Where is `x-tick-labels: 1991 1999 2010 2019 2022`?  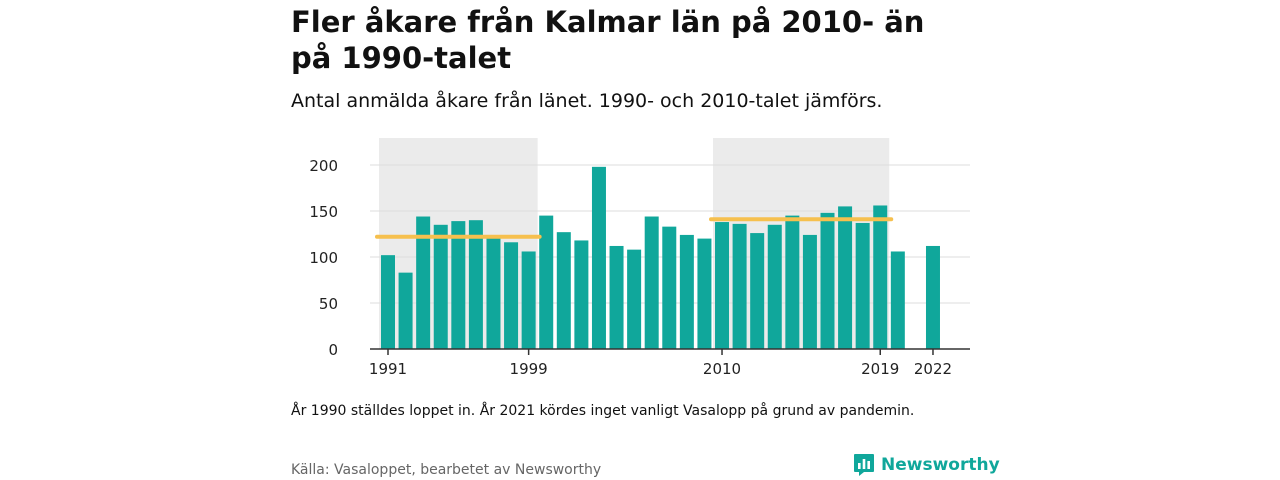
x-tick-labels: 1991 1999 2010 2019 2022 is located at coordinates (660, 363).